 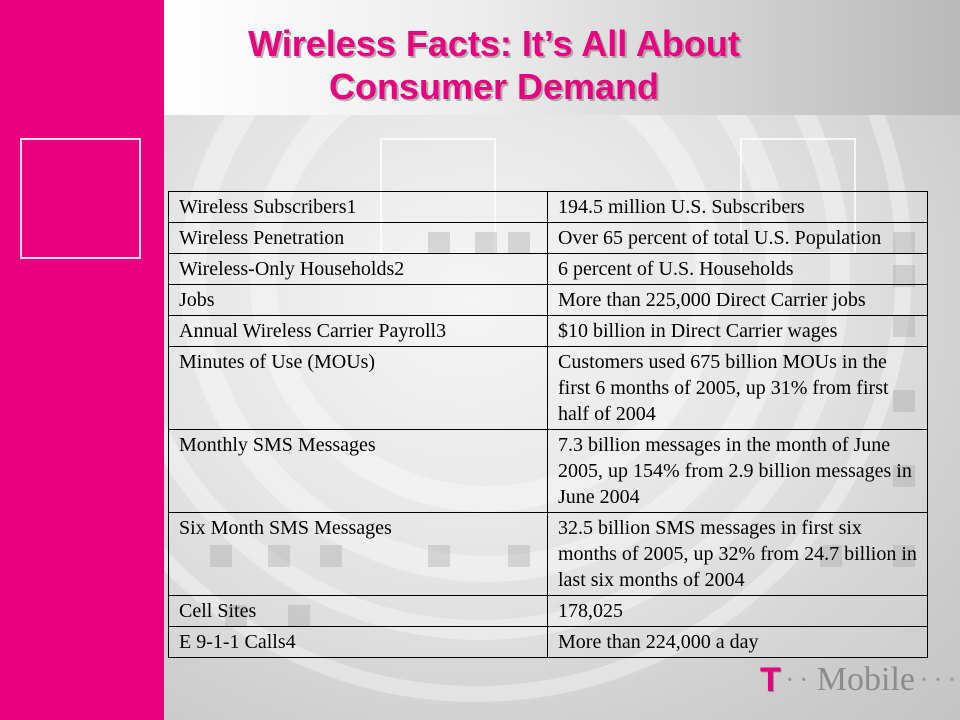 What do you see at coordinates (358, 611) in the screenshot?
I see `row-label: Cell Sites` at bounding box center [358, 611].